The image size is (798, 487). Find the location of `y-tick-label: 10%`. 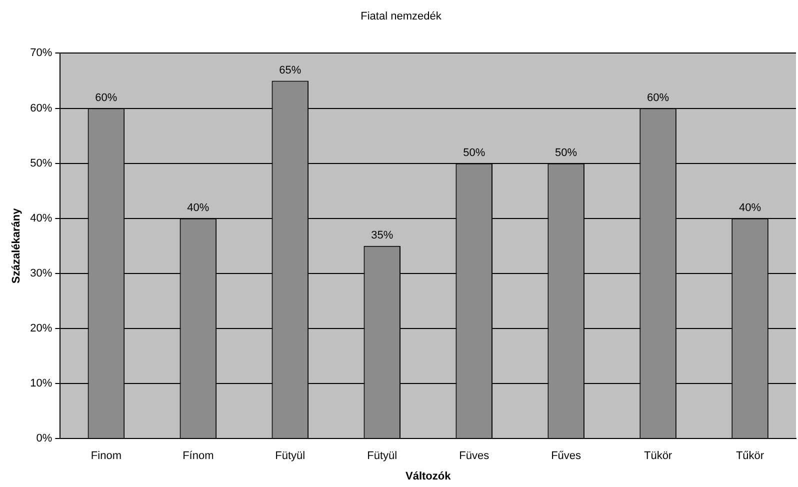

y-tick-label: 10% is located at coordinates (41, 384).